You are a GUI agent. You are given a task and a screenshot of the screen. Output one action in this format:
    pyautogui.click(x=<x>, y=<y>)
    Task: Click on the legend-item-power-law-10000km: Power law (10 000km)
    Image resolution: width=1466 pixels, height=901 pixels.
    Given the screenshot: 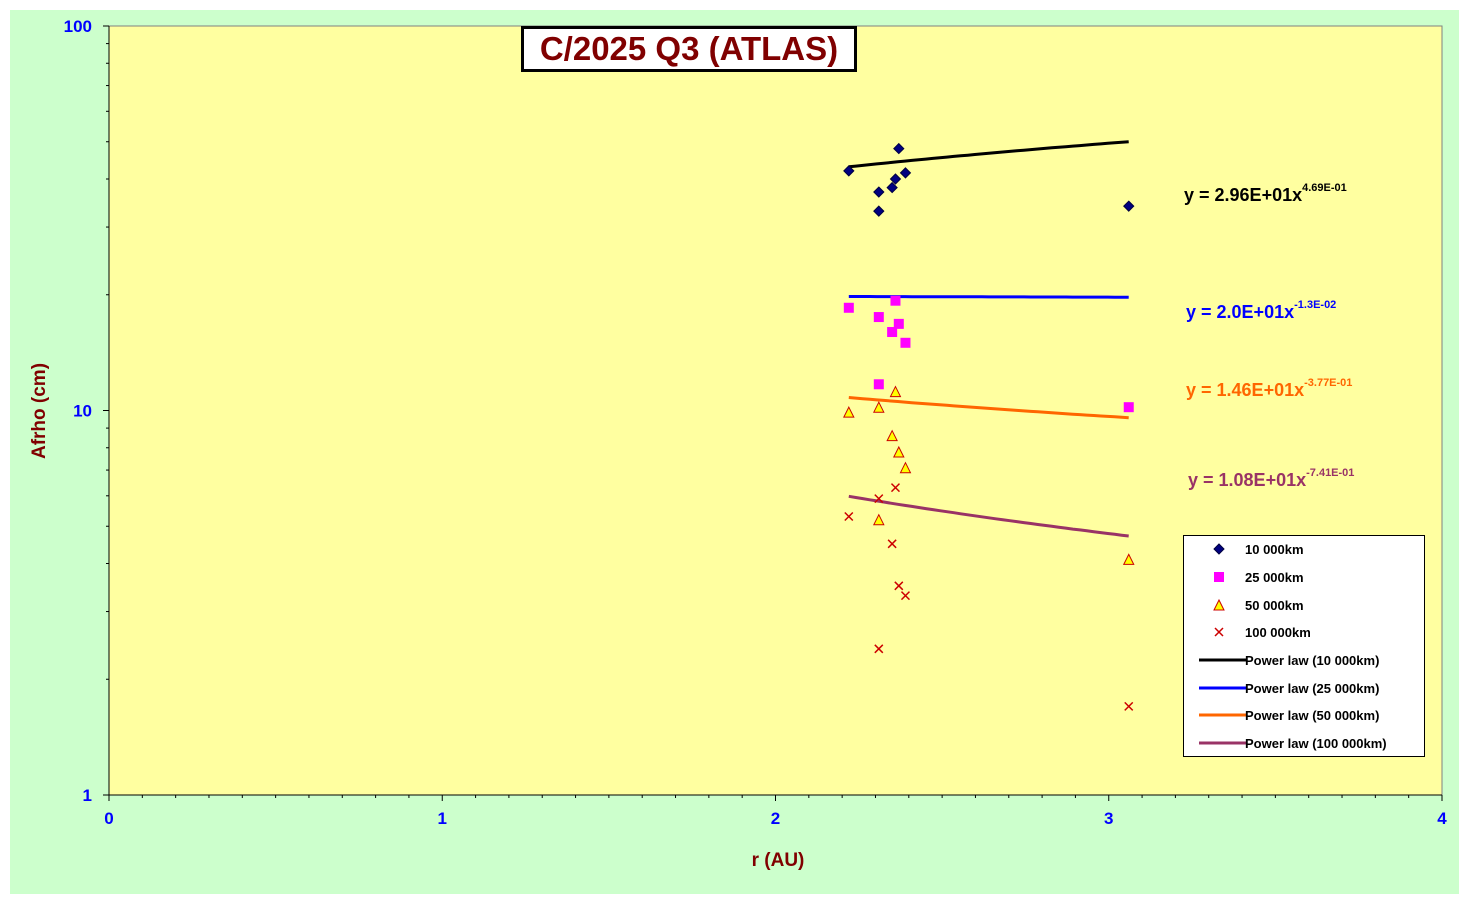 What is the action you would take?
    pyautogui.click(x=1304, y=661)
    